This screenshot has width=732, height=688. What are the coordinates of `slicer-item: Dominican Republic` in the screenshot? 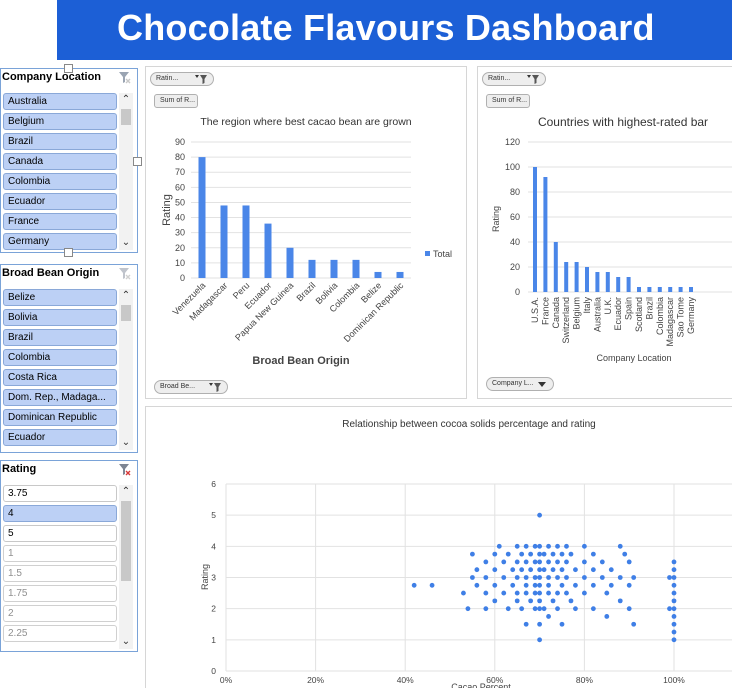 It's located at (60, 417).